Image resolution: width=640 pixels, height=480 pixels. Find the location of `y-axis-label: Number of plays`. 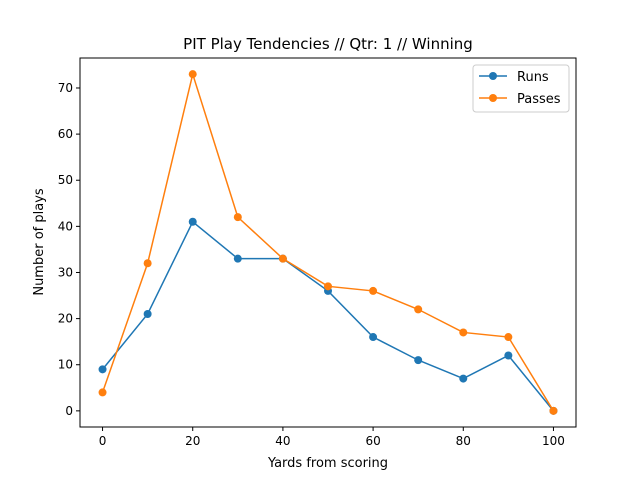

y-axis-label: Number of plays is located at coordinates (39, 242).